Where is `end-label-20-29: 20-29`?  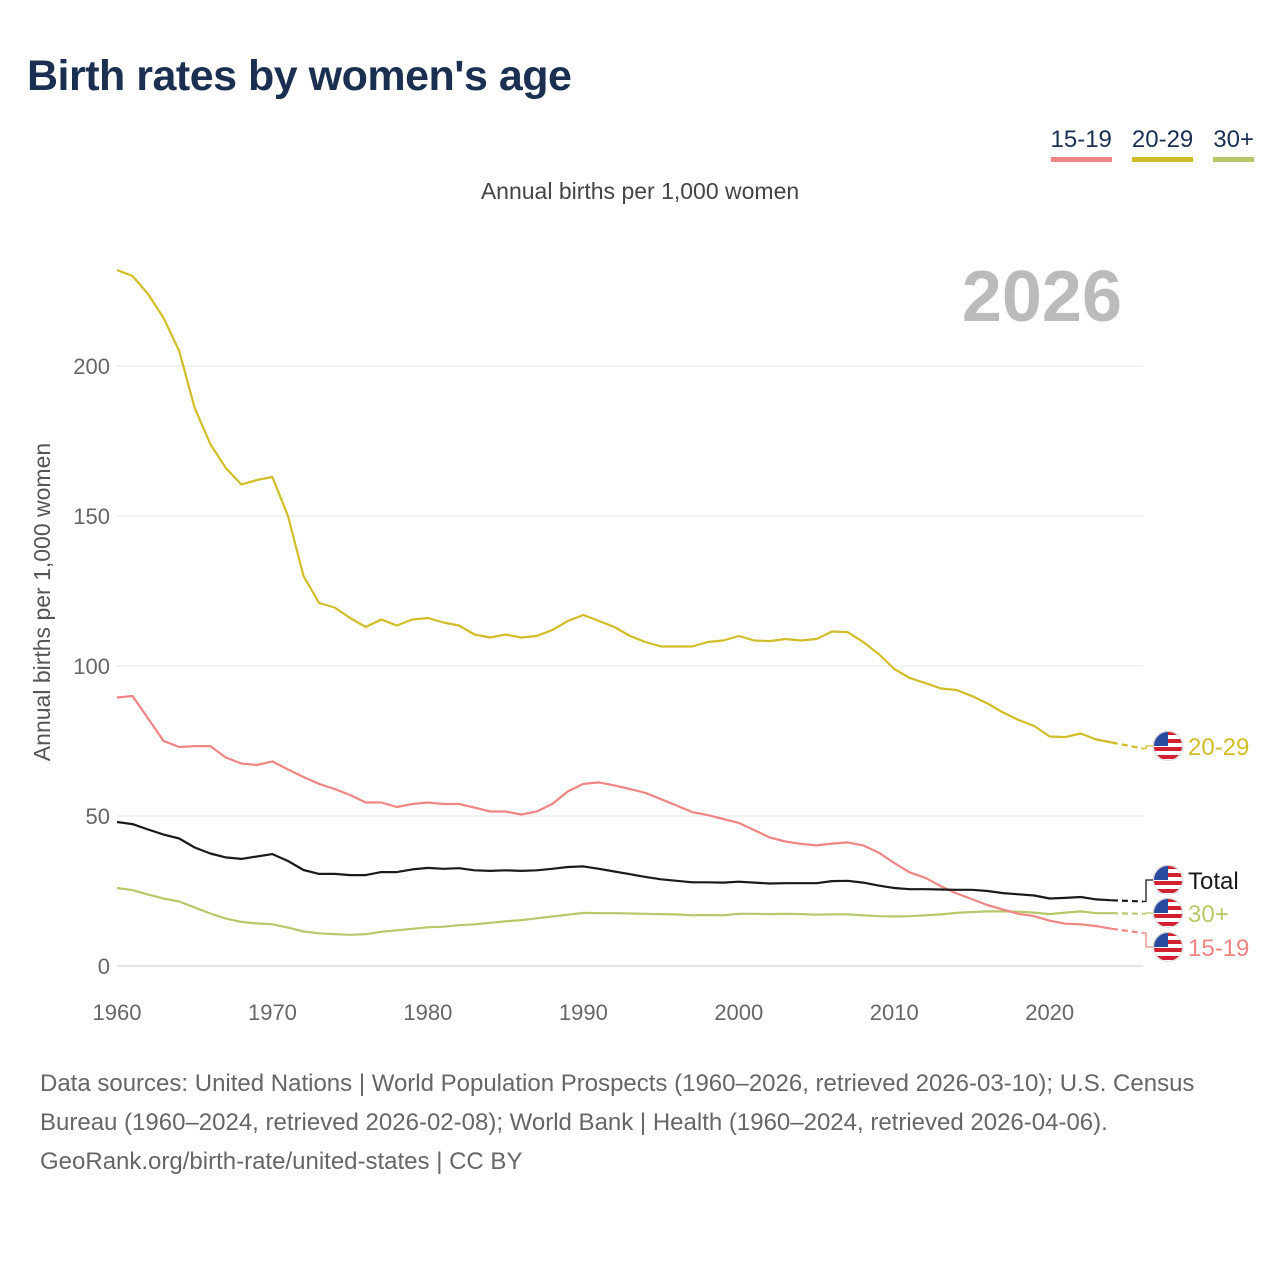 end-label-20-29: 20-29 is located at coordinates (1218, 747).